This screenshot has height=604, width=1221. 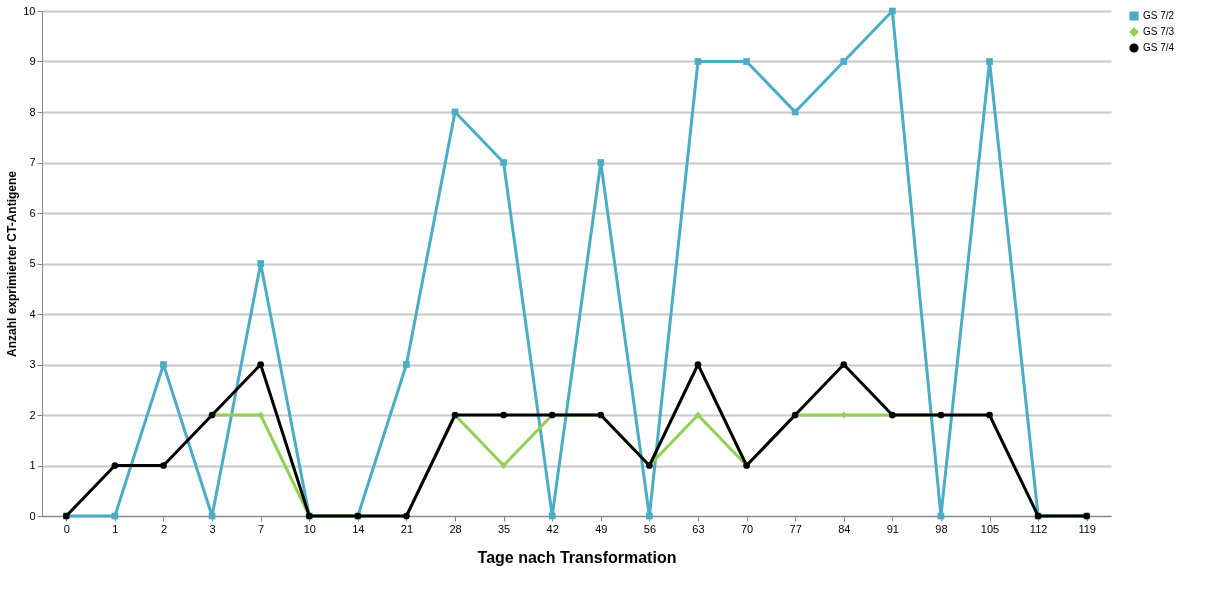 I want to click on x-tick-label: 105, so click(x=990, y=528).